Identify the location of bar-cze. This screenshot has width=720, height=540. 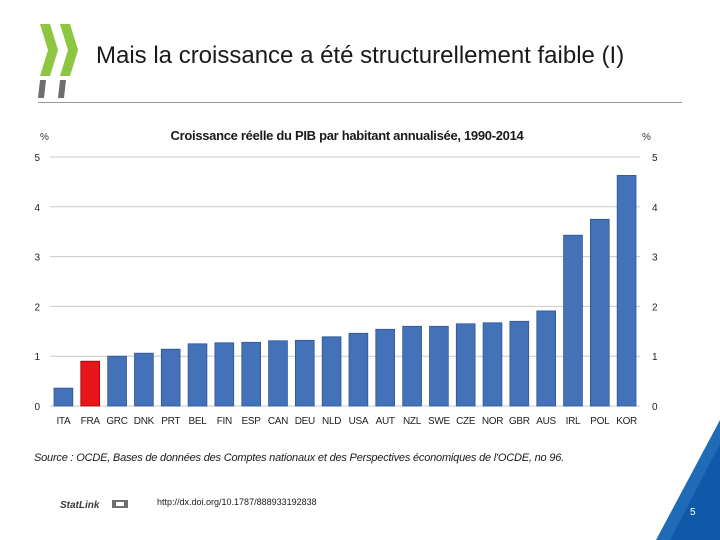
(465, 365).